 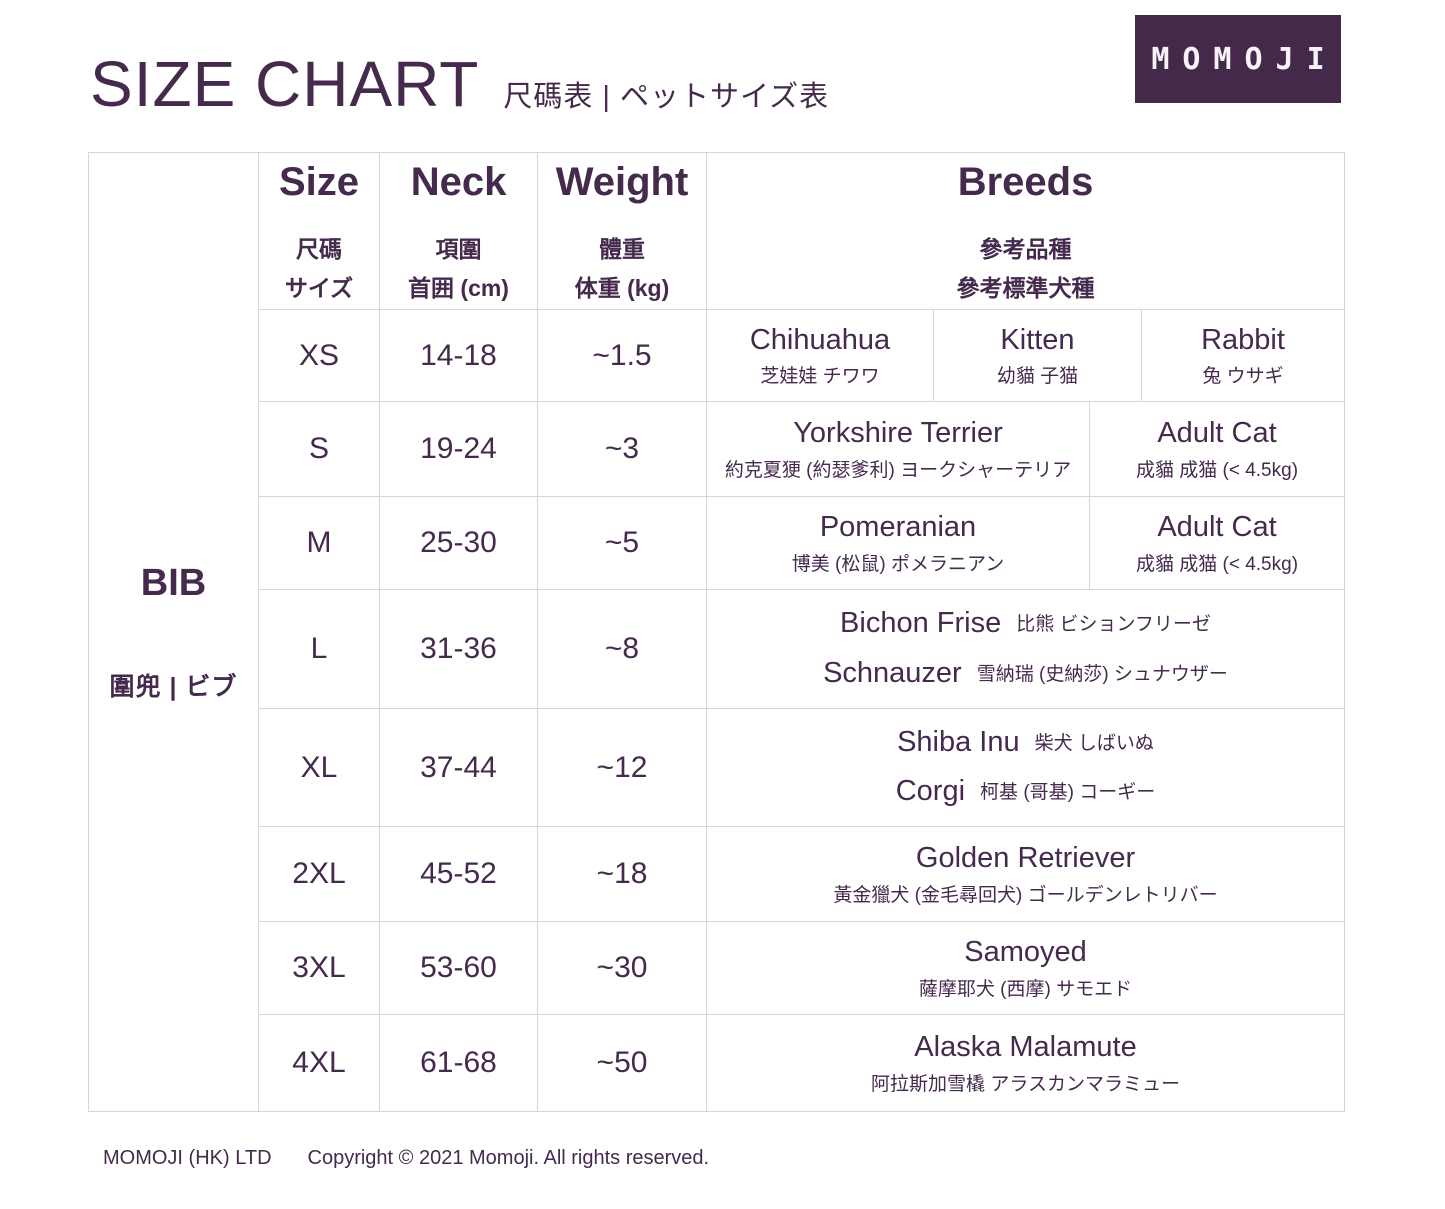 I want to click on neck-value: 37-44, so click(x=458, y=767).